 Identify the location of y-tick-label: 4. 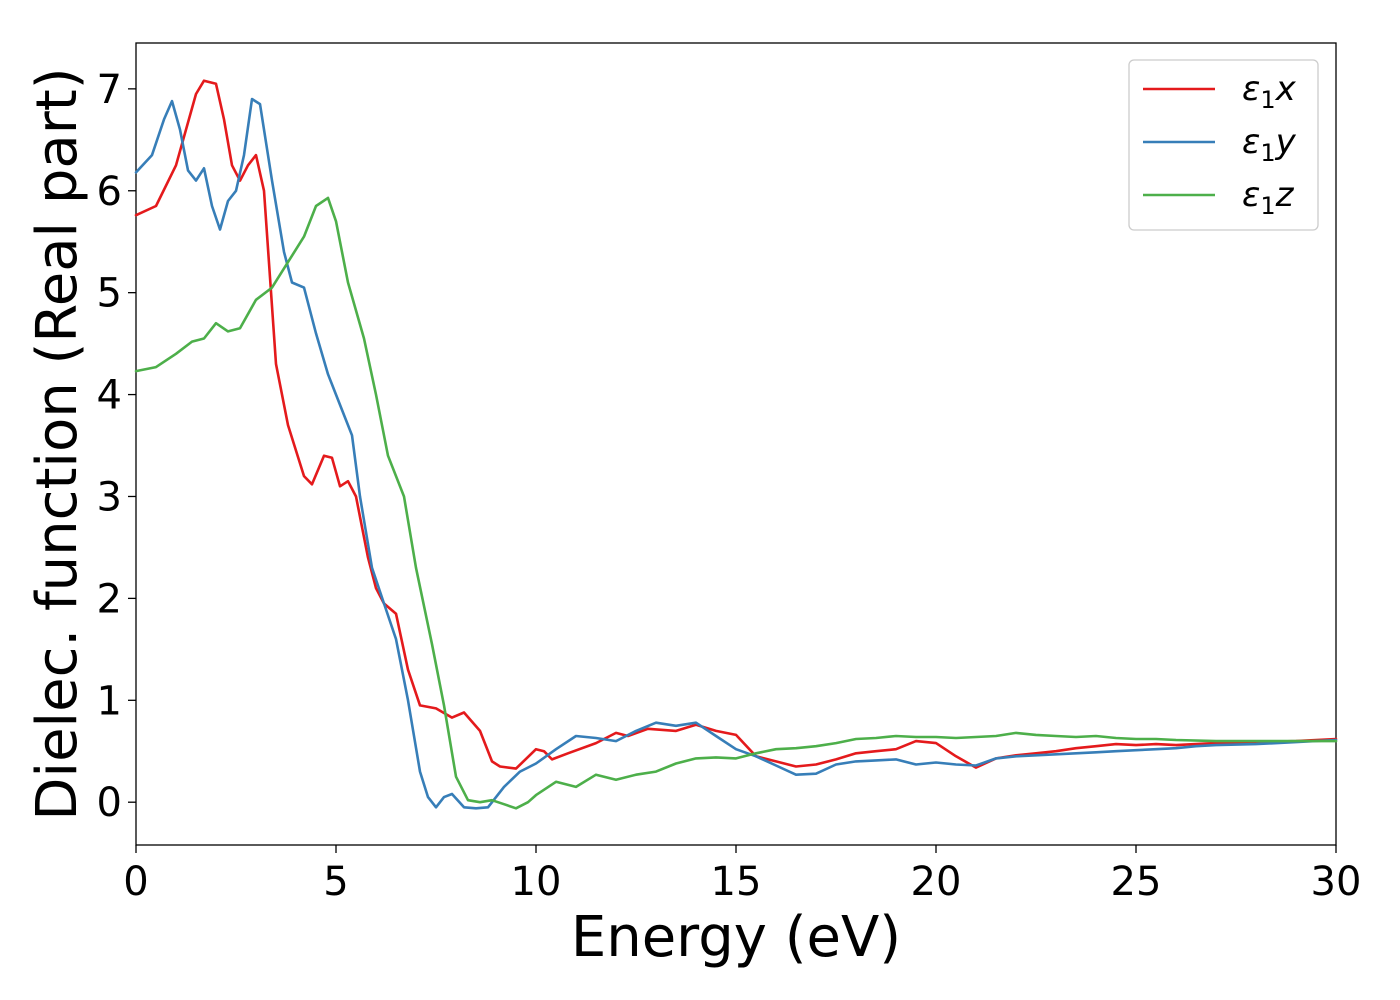
(109, 396).